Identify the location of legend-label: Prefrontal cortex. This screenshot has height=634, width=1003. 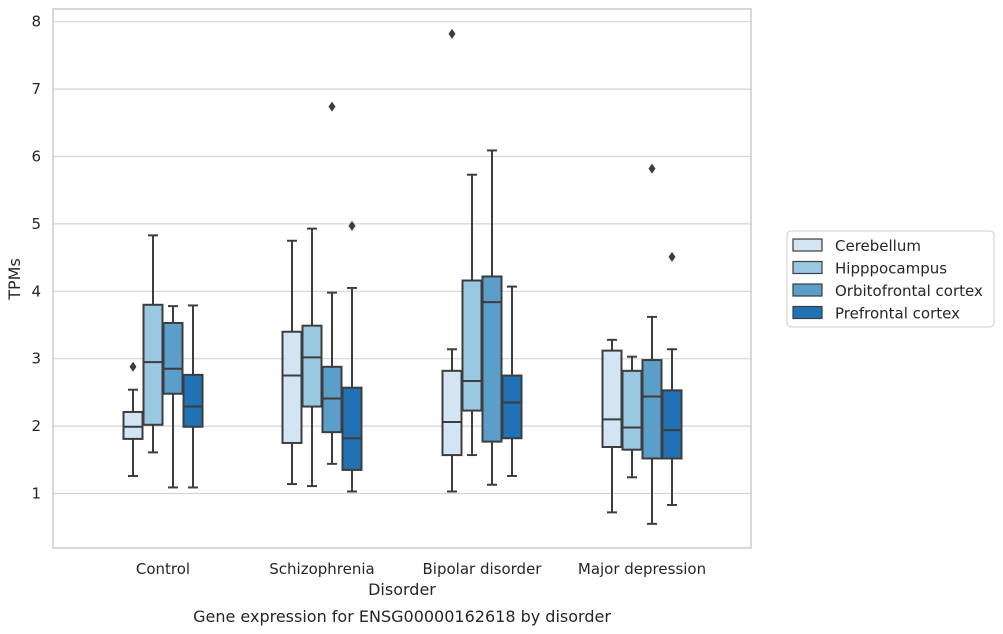
(897, 314).